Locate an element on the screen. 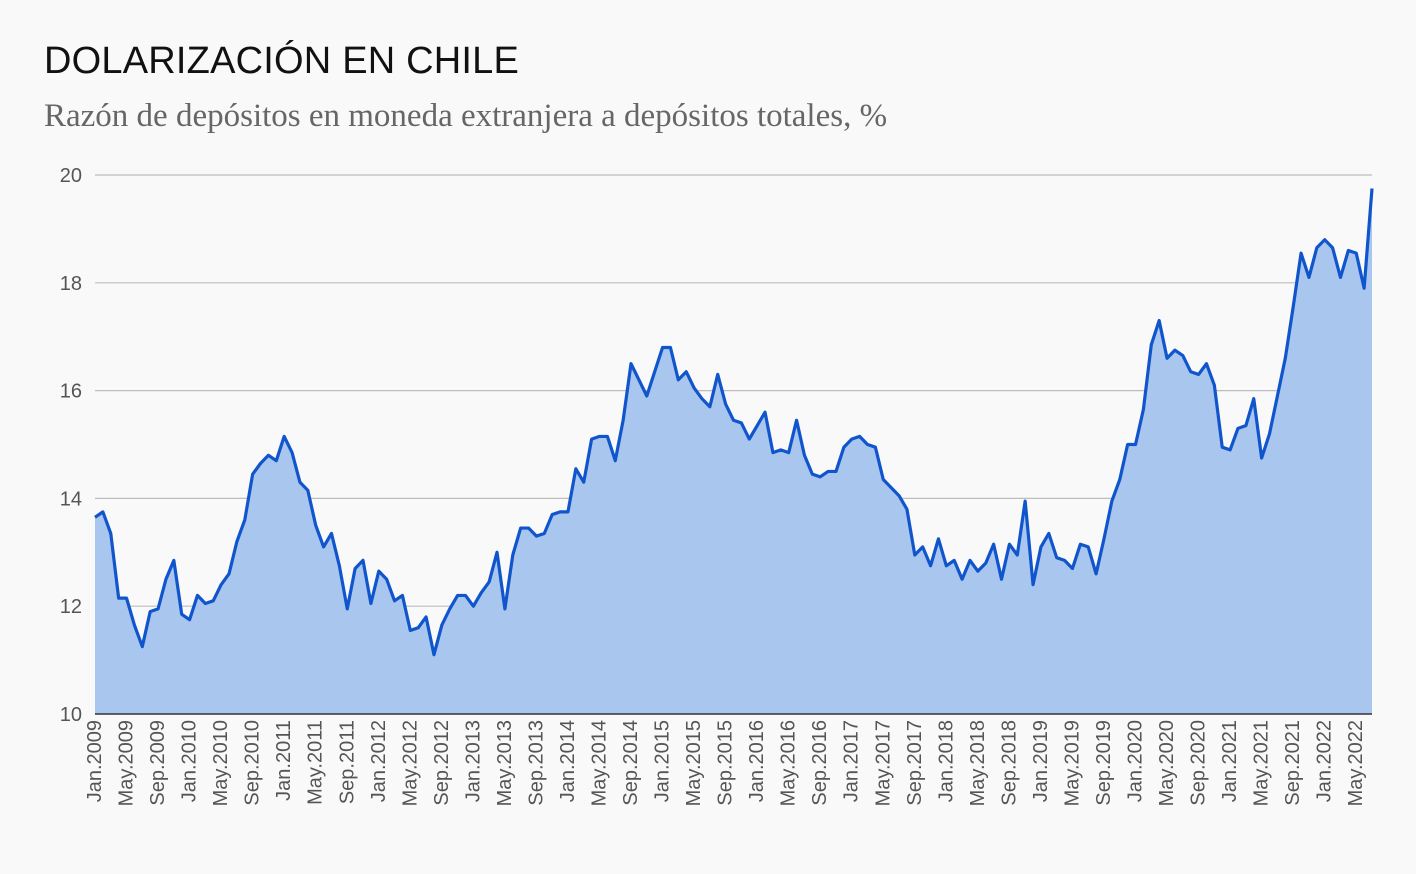  x-tick-label: Jan.2013 is located at coordinates (473, 761).